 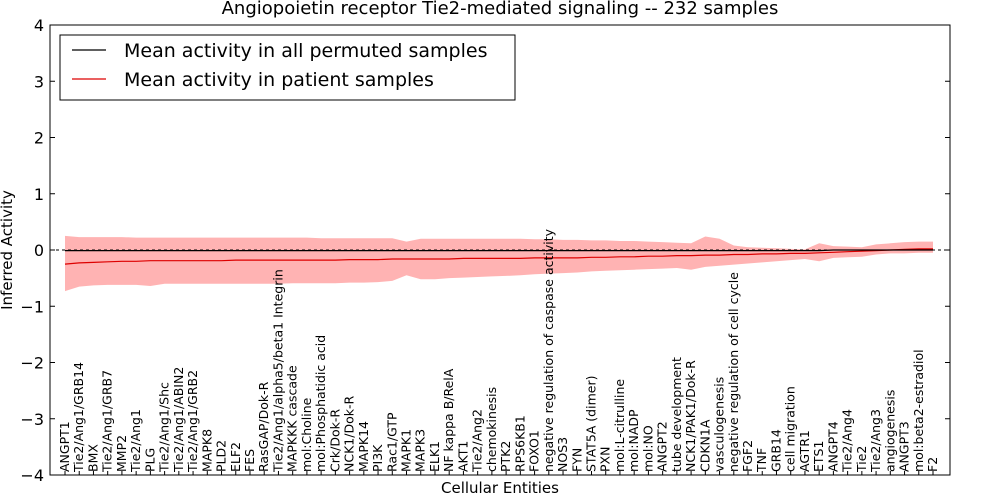 I want to click on x-category-label: PI3K, so click(x=377, y=458).